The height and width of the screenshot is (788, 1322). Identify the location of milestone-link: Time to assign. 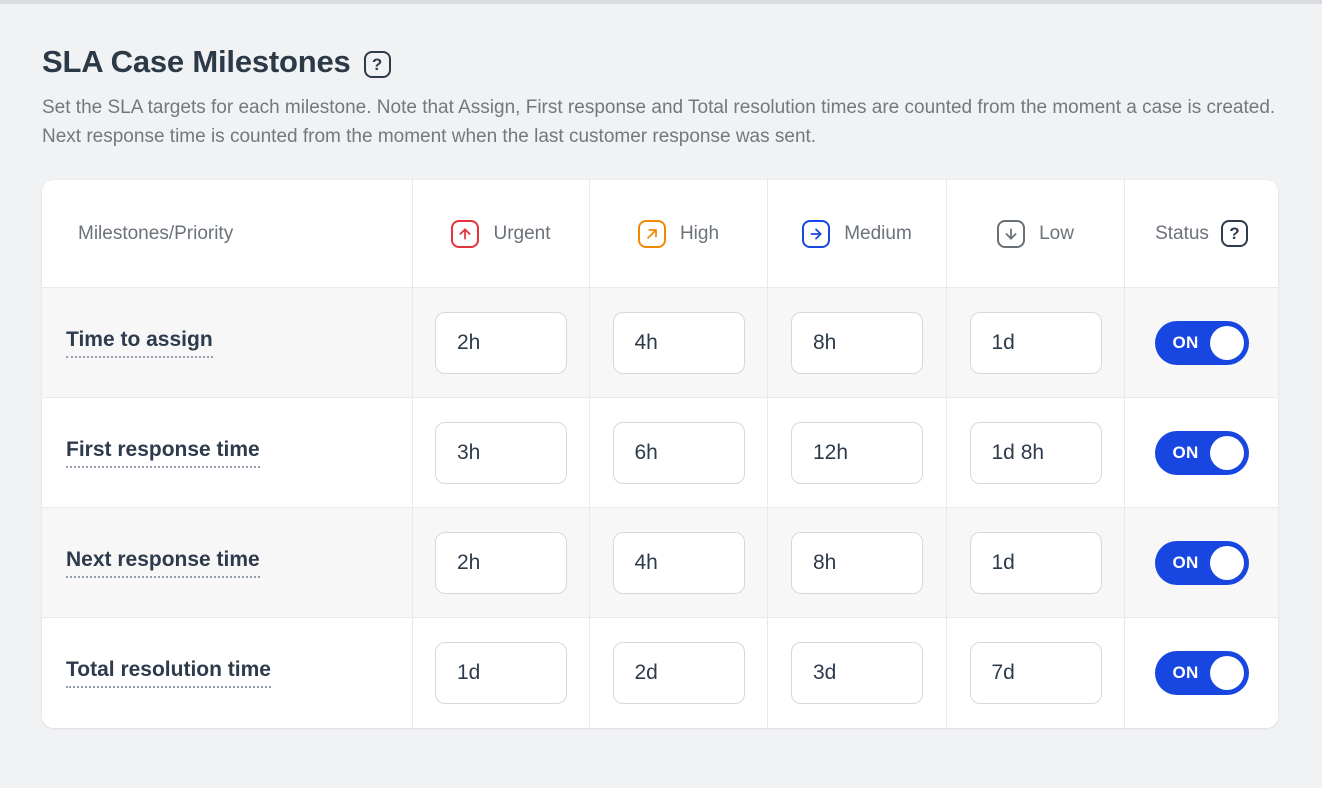
(139, 343).